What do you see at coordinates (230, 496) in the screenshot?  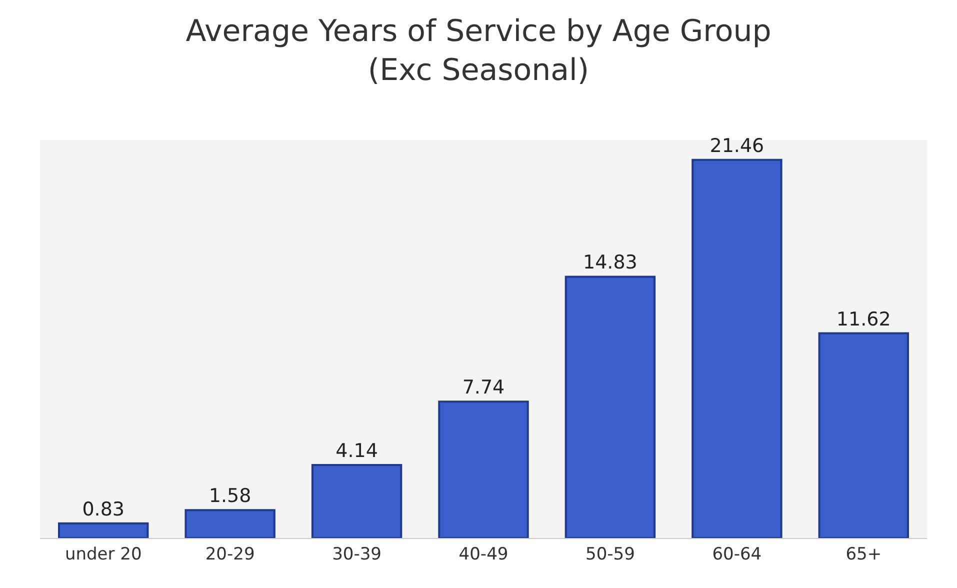 I see `data-label: 1.58` at bounding box center [230, 496].